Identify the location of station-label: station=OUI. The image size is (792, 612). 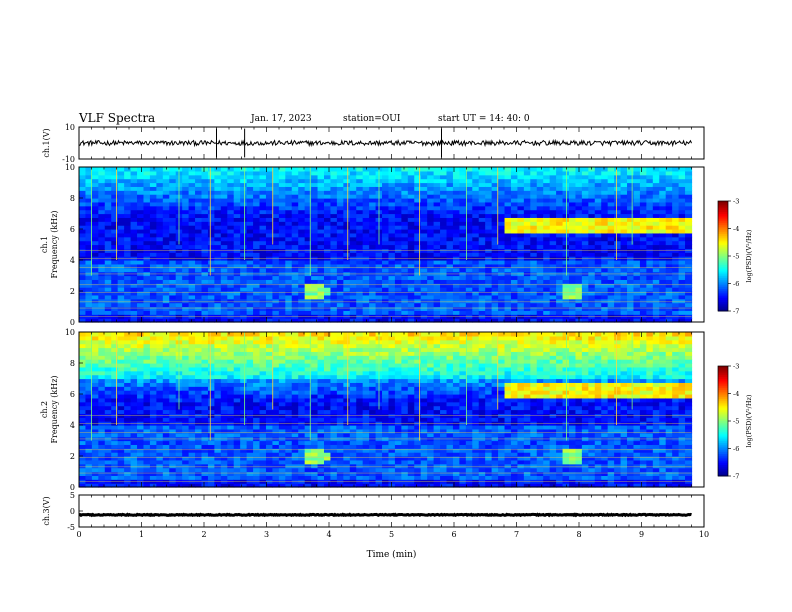
(372, 119).